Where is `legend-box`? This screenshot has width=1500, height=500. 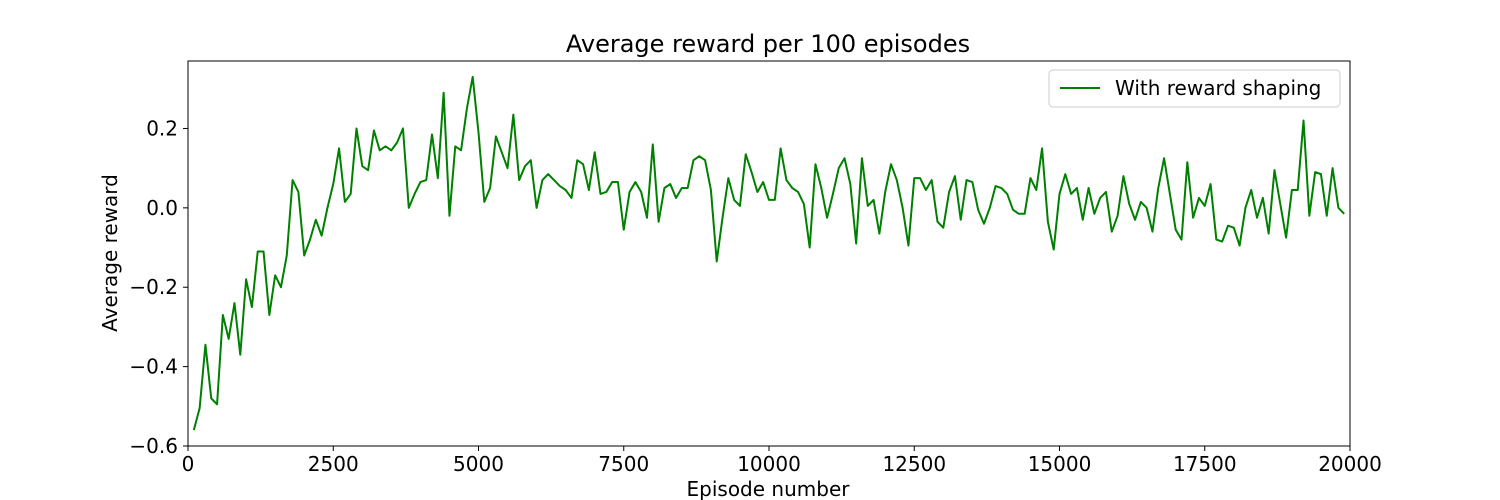 legend-box is located at coordinates (1194, 88).